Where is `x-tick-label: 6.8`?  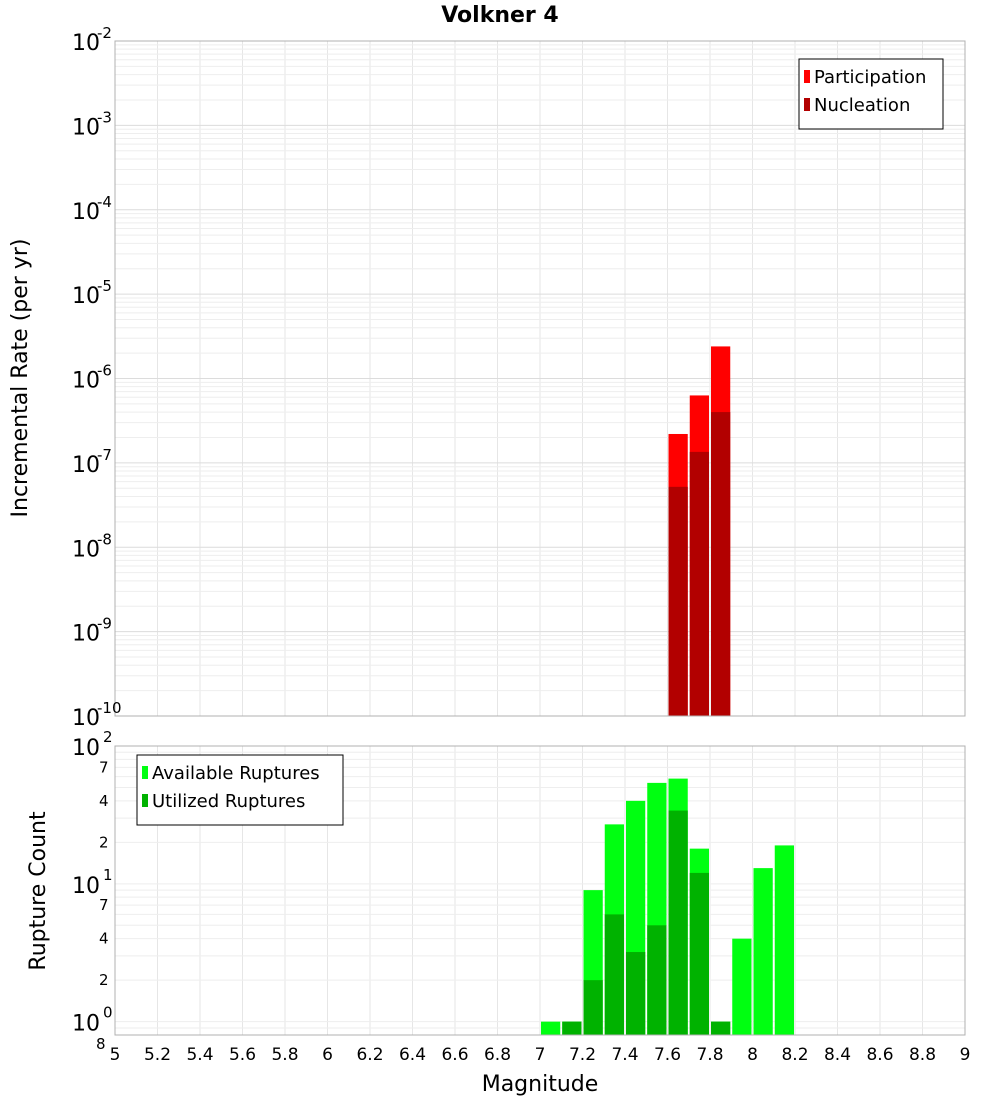 x-tick-label: 6.8 is located at coordinates (497, 1055).